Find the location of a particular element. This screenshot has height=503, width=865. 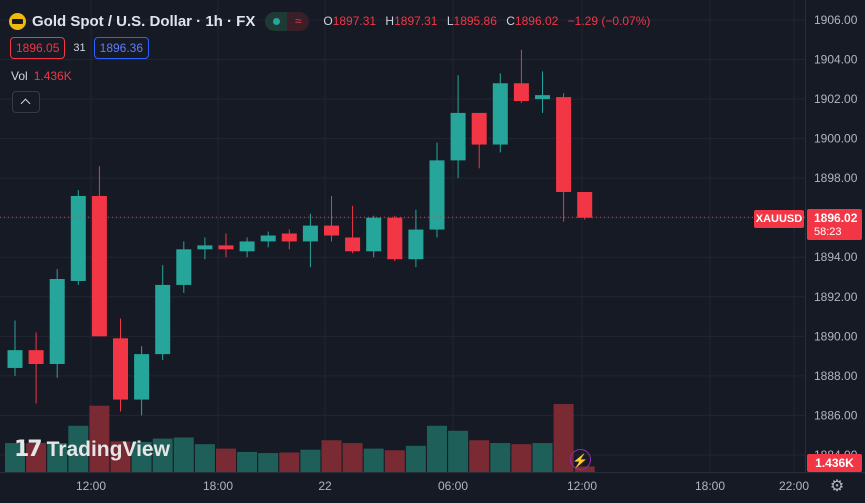

volume-bars is located at coordinates (300, 438).